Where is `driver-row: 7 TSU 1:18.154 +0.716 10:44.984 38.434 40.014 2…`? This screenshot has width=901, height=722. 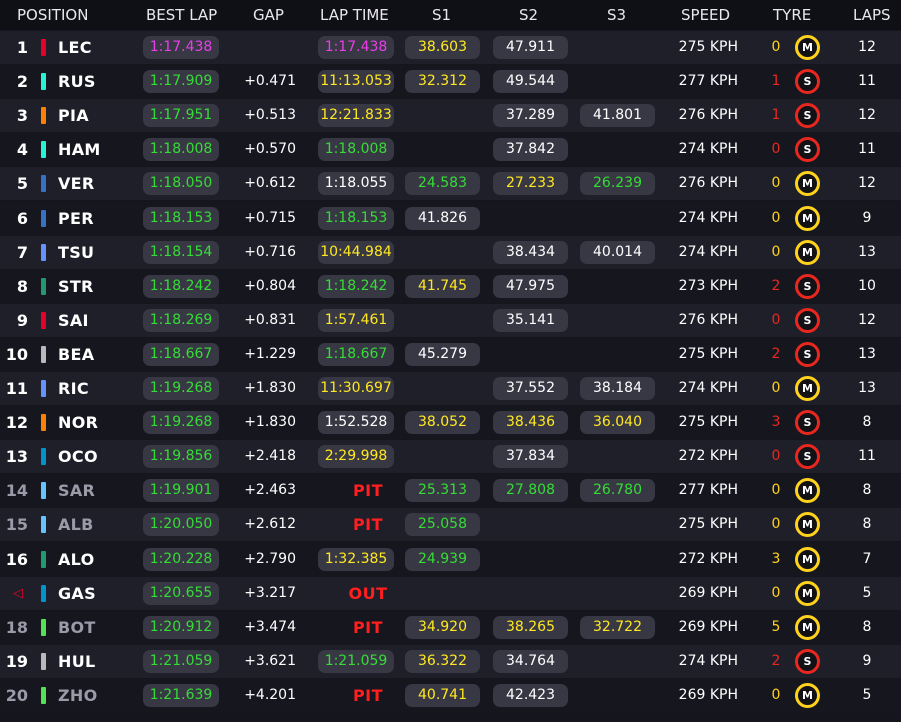 driver-row: 7 TSU 1:18.154 +0.716 10:44.984 38.434 40.014 2… is located at coordinates (450, 252).